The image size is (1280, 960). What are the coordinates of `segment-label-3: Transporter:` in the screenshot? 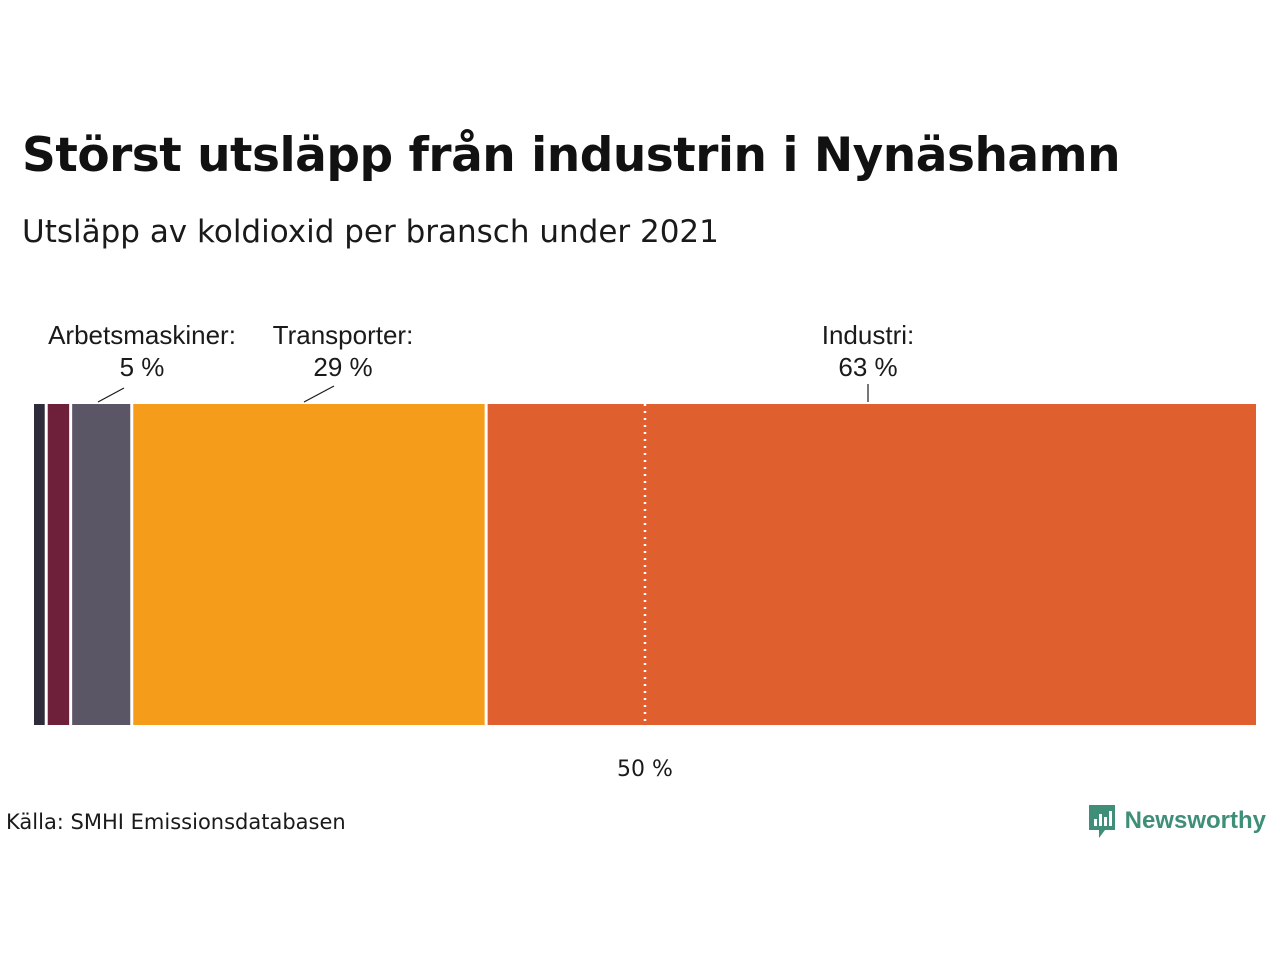 It's located at (343, 335).